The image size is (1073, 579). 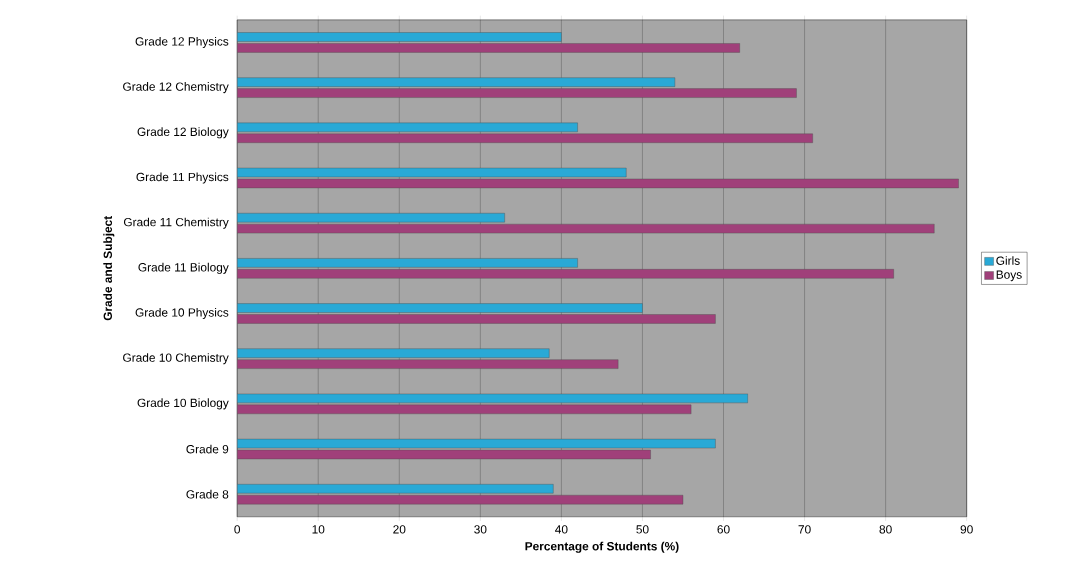 What do you see at coordinates (399, 529) in the screenshot?
I see `x-tick-label: 20` at bounding box center [399, 529].